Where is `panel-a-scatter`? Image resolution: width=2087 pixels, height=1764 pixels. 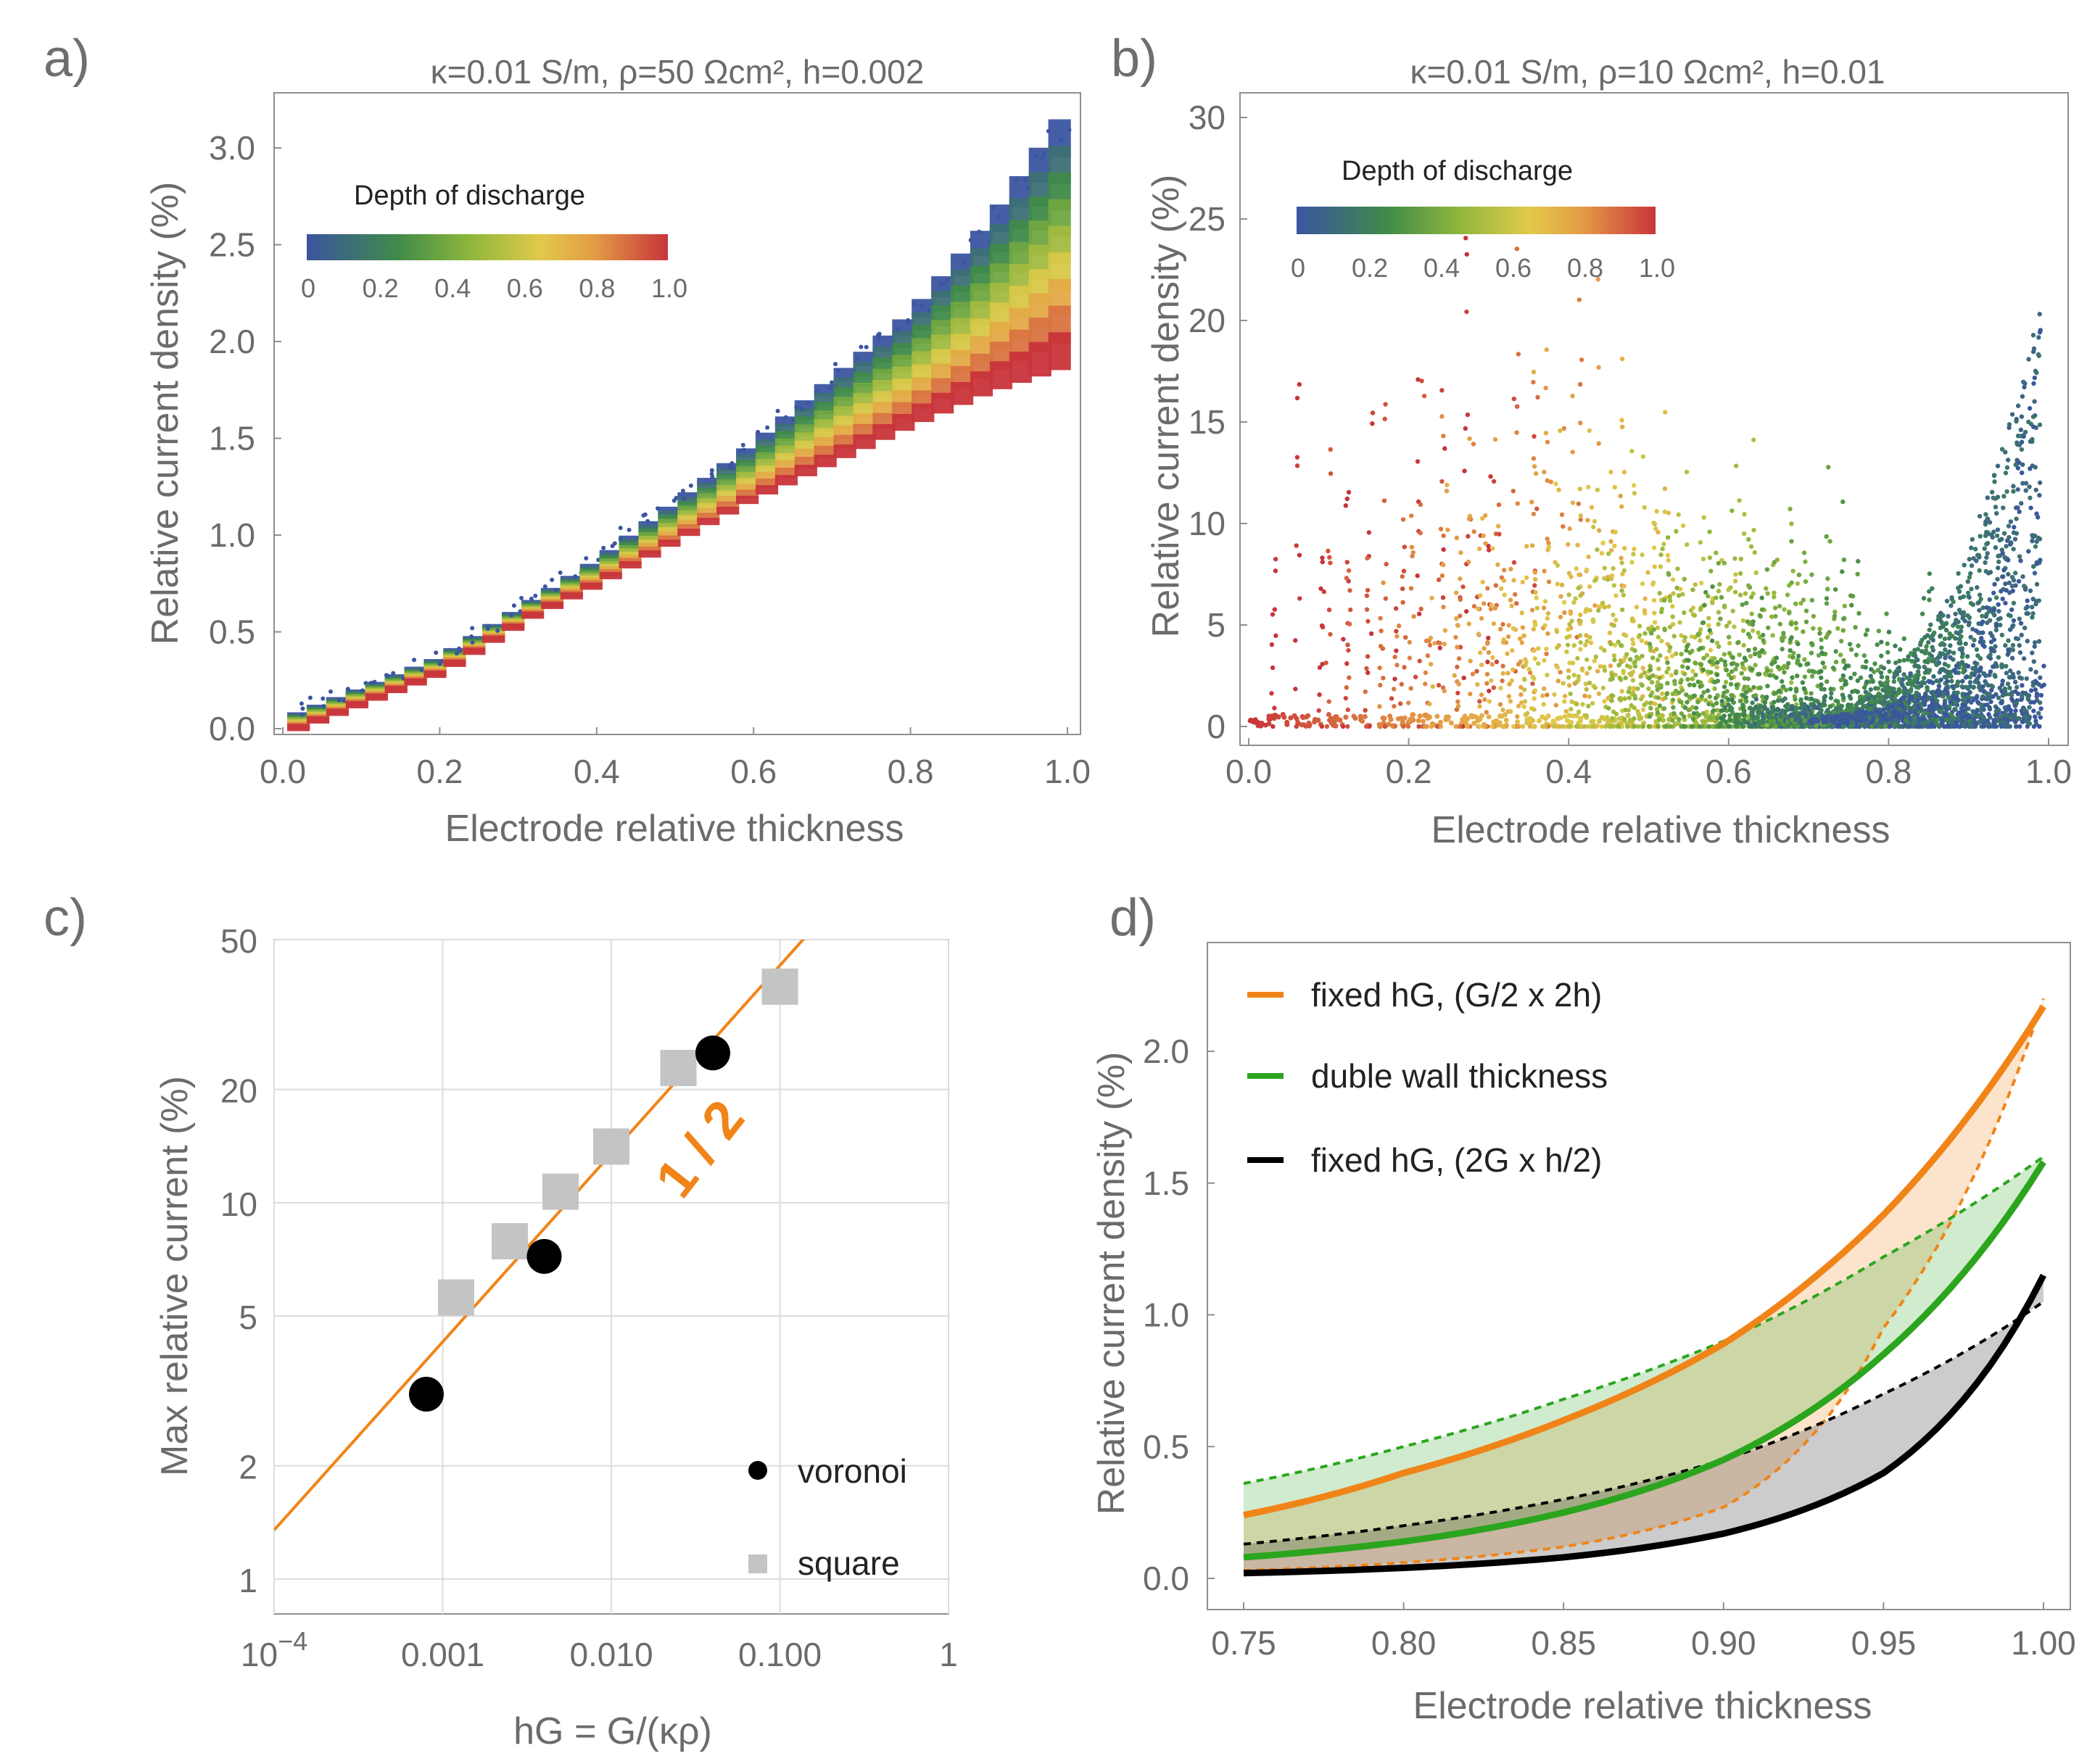
panel-a-scatter is located at coordinates (679, 425).